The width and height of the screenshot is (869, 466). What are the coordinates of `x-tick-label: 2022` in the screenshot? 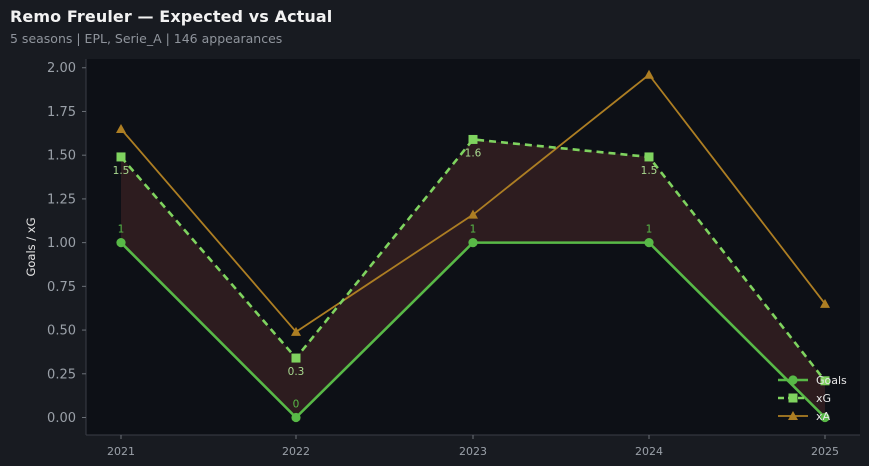 It's located at (296, 451).